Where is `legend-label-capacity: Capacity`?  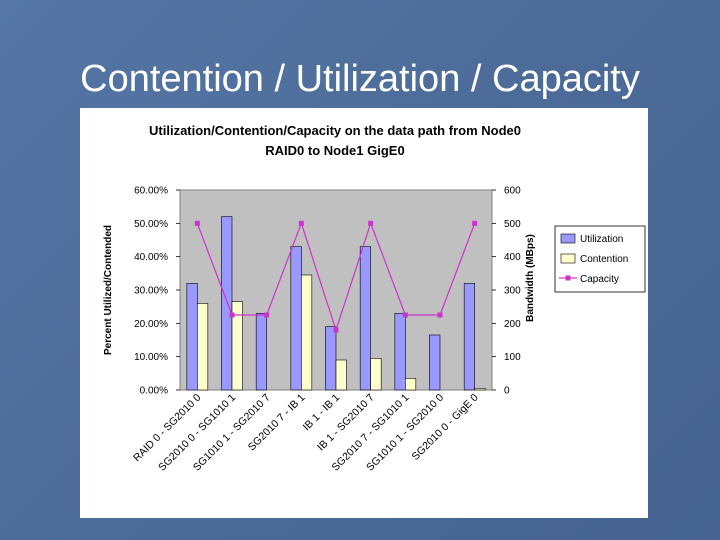 legend-label-capacity: Capacity is located at coordinates (599, 279).